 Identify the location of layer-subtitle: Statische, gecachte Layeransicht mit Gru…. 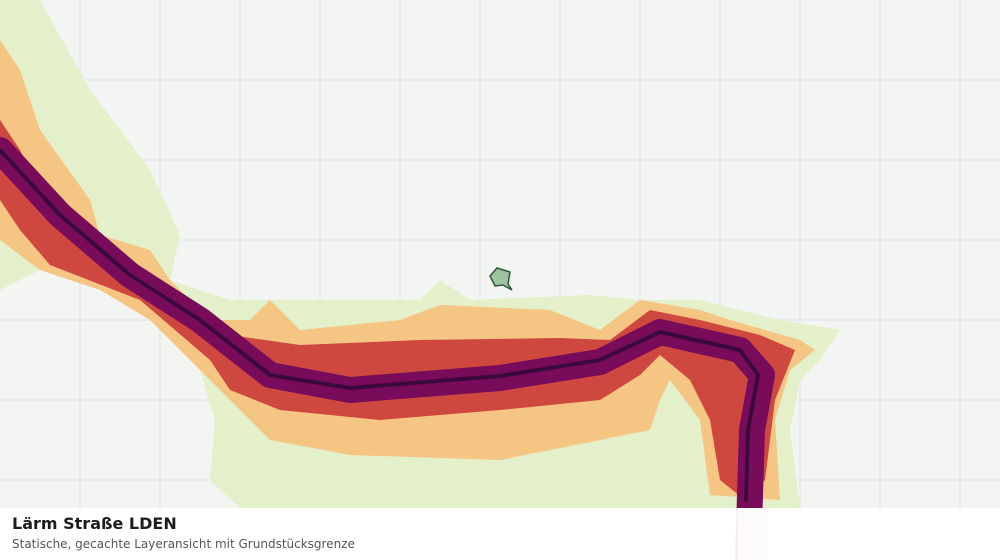
(183, 544).